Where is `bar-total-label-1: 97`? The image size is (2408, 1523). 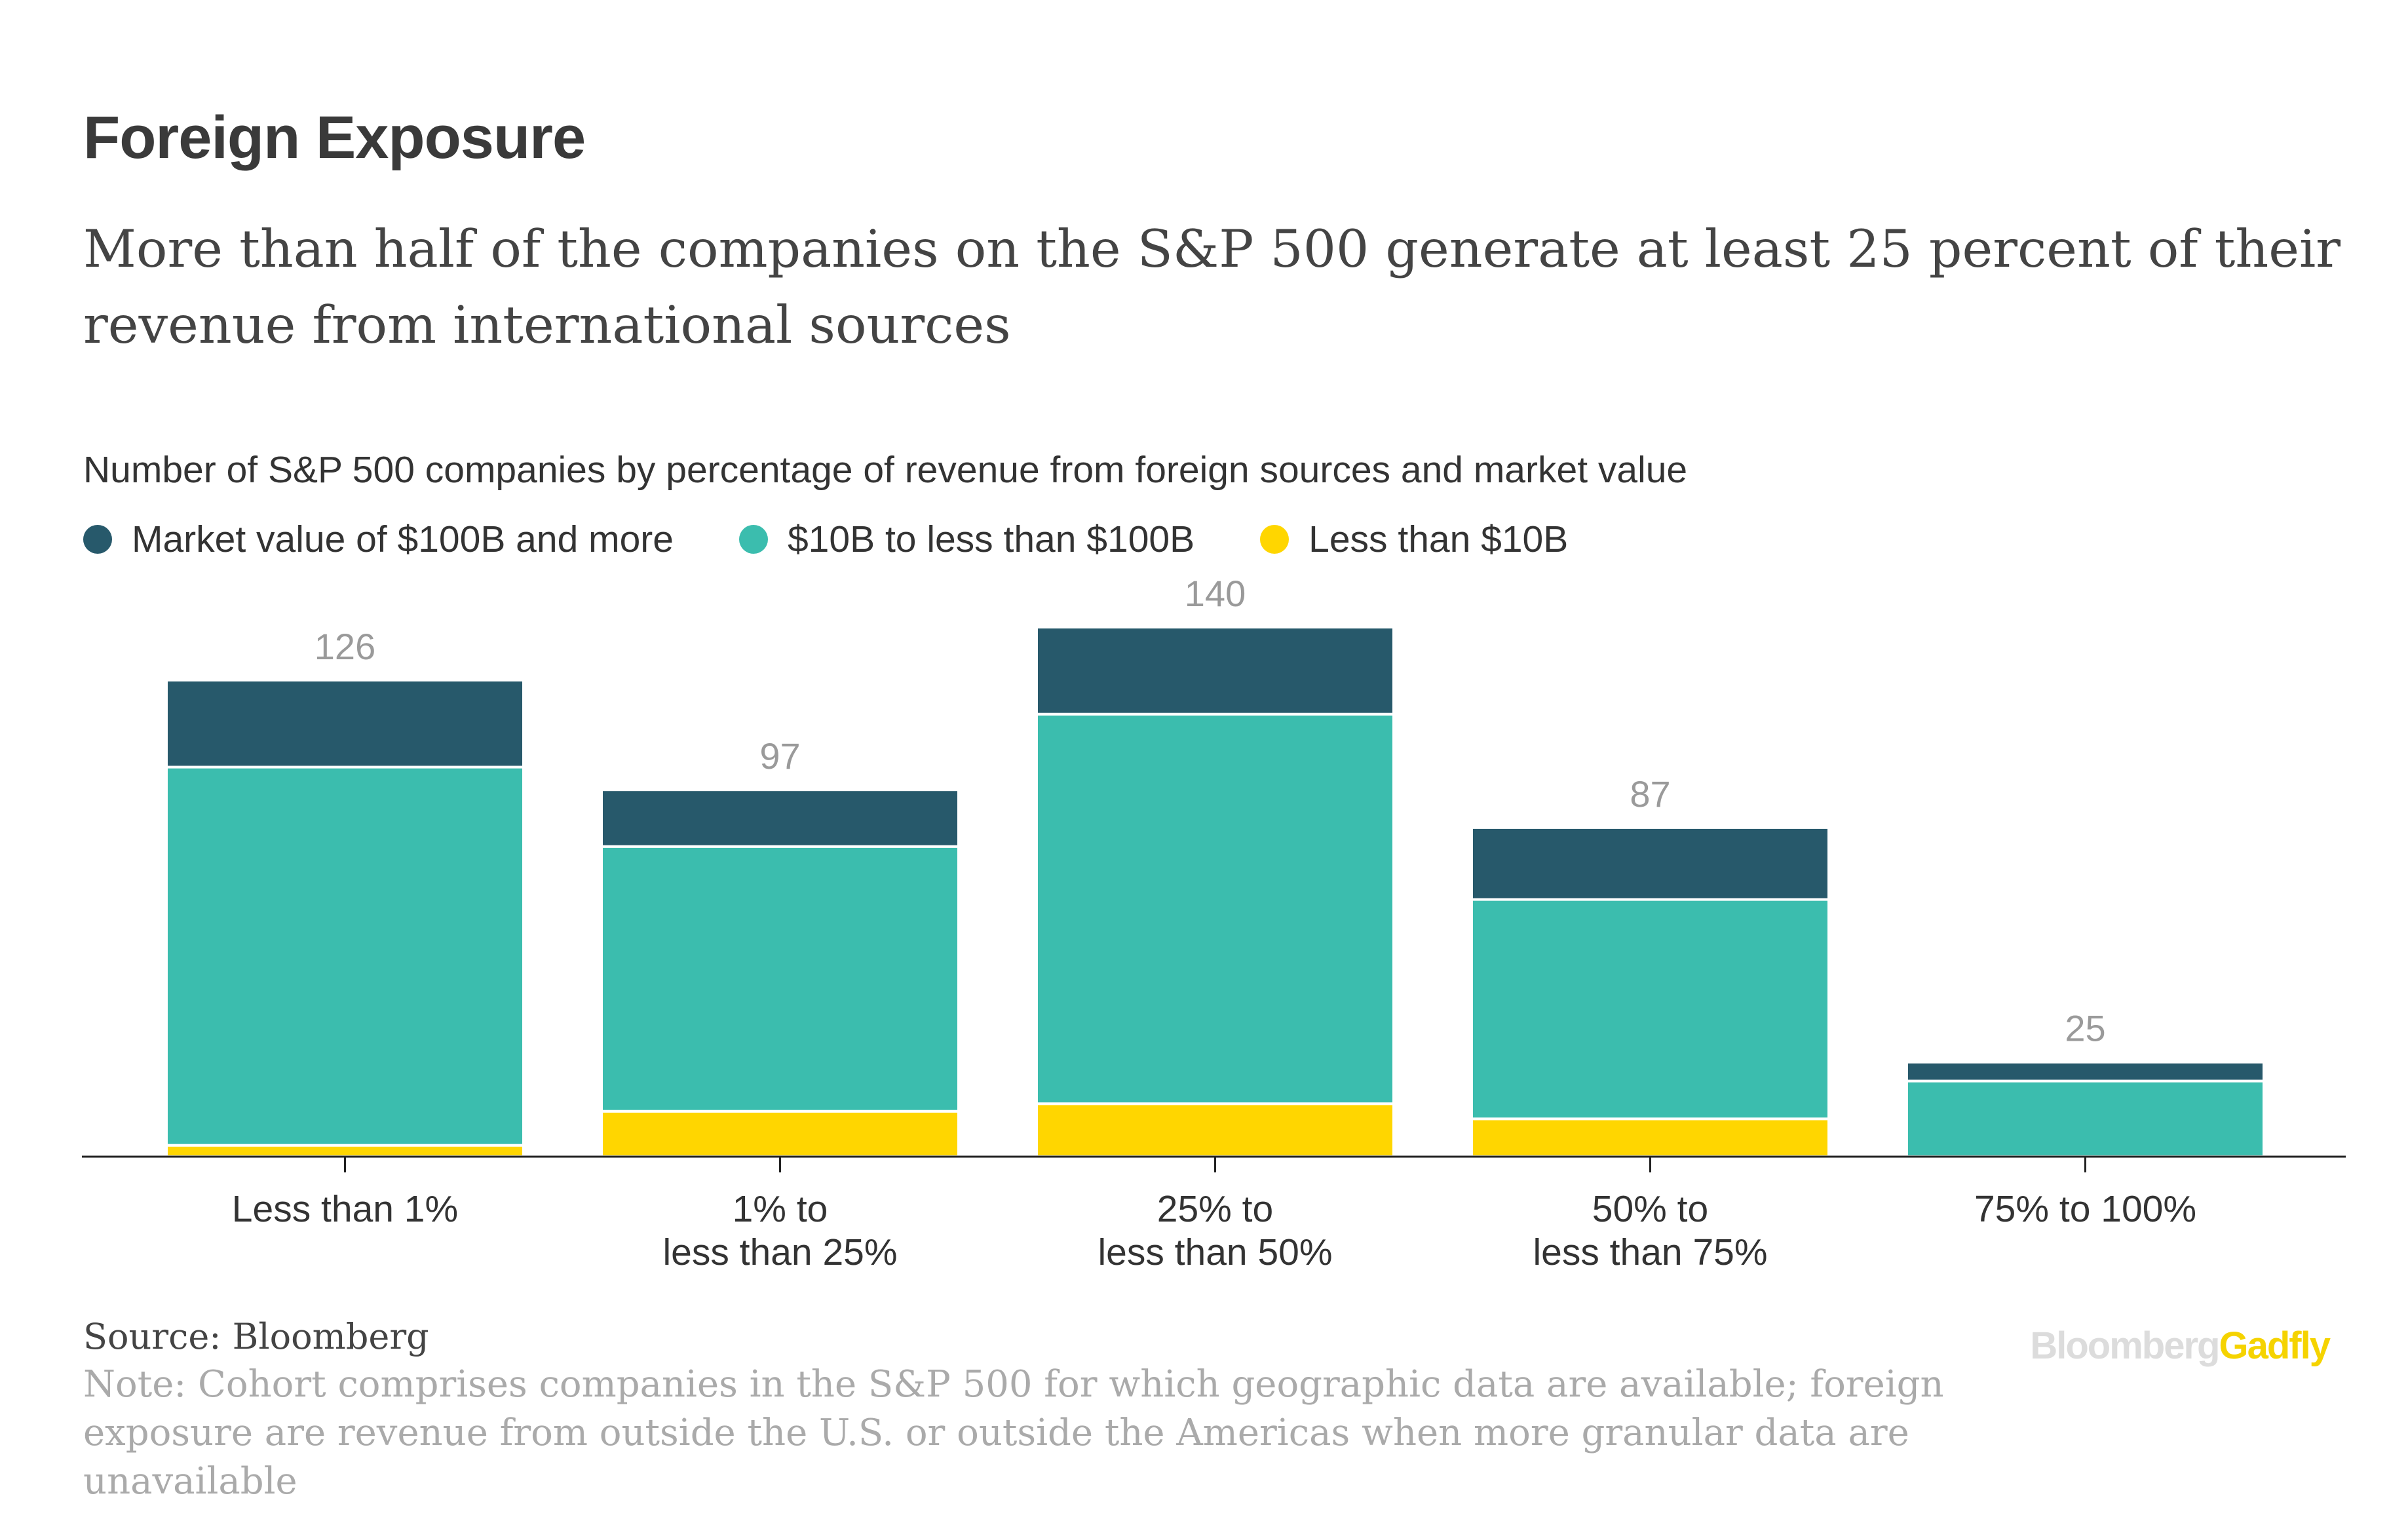 bar-total-label-1: 97 is located at coordinates (780, 756).